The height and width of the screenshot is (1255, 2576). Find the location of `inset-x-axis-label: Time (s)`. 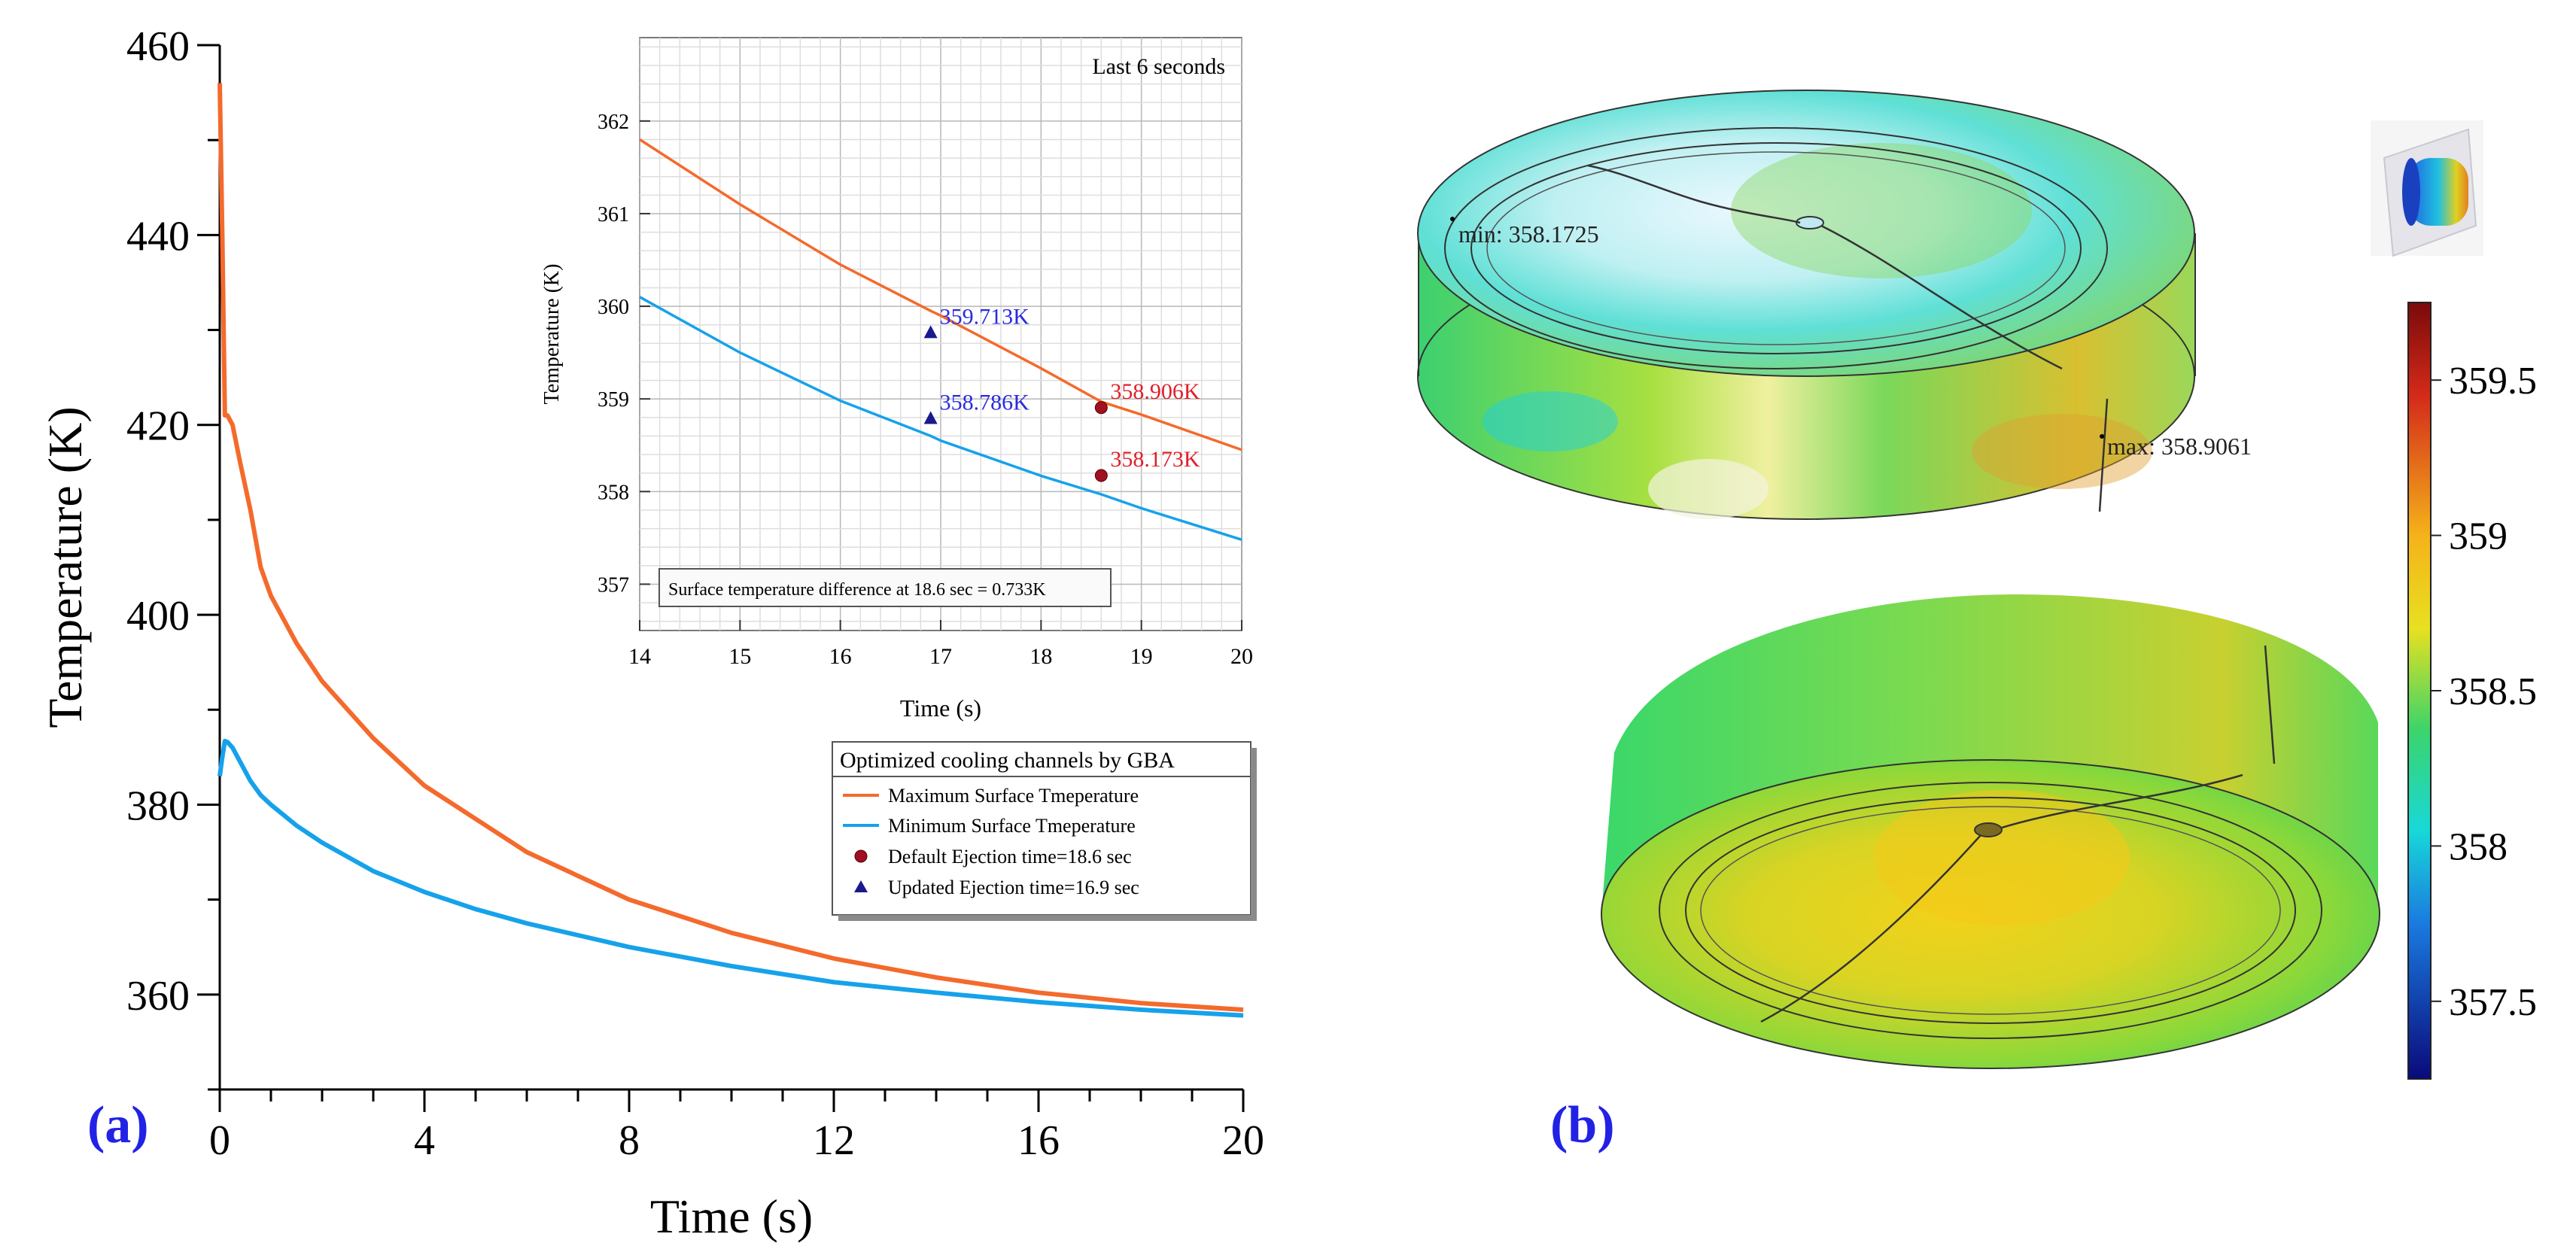

inset-x-axis-label: Time (s) is located at coordinates (940, 708).